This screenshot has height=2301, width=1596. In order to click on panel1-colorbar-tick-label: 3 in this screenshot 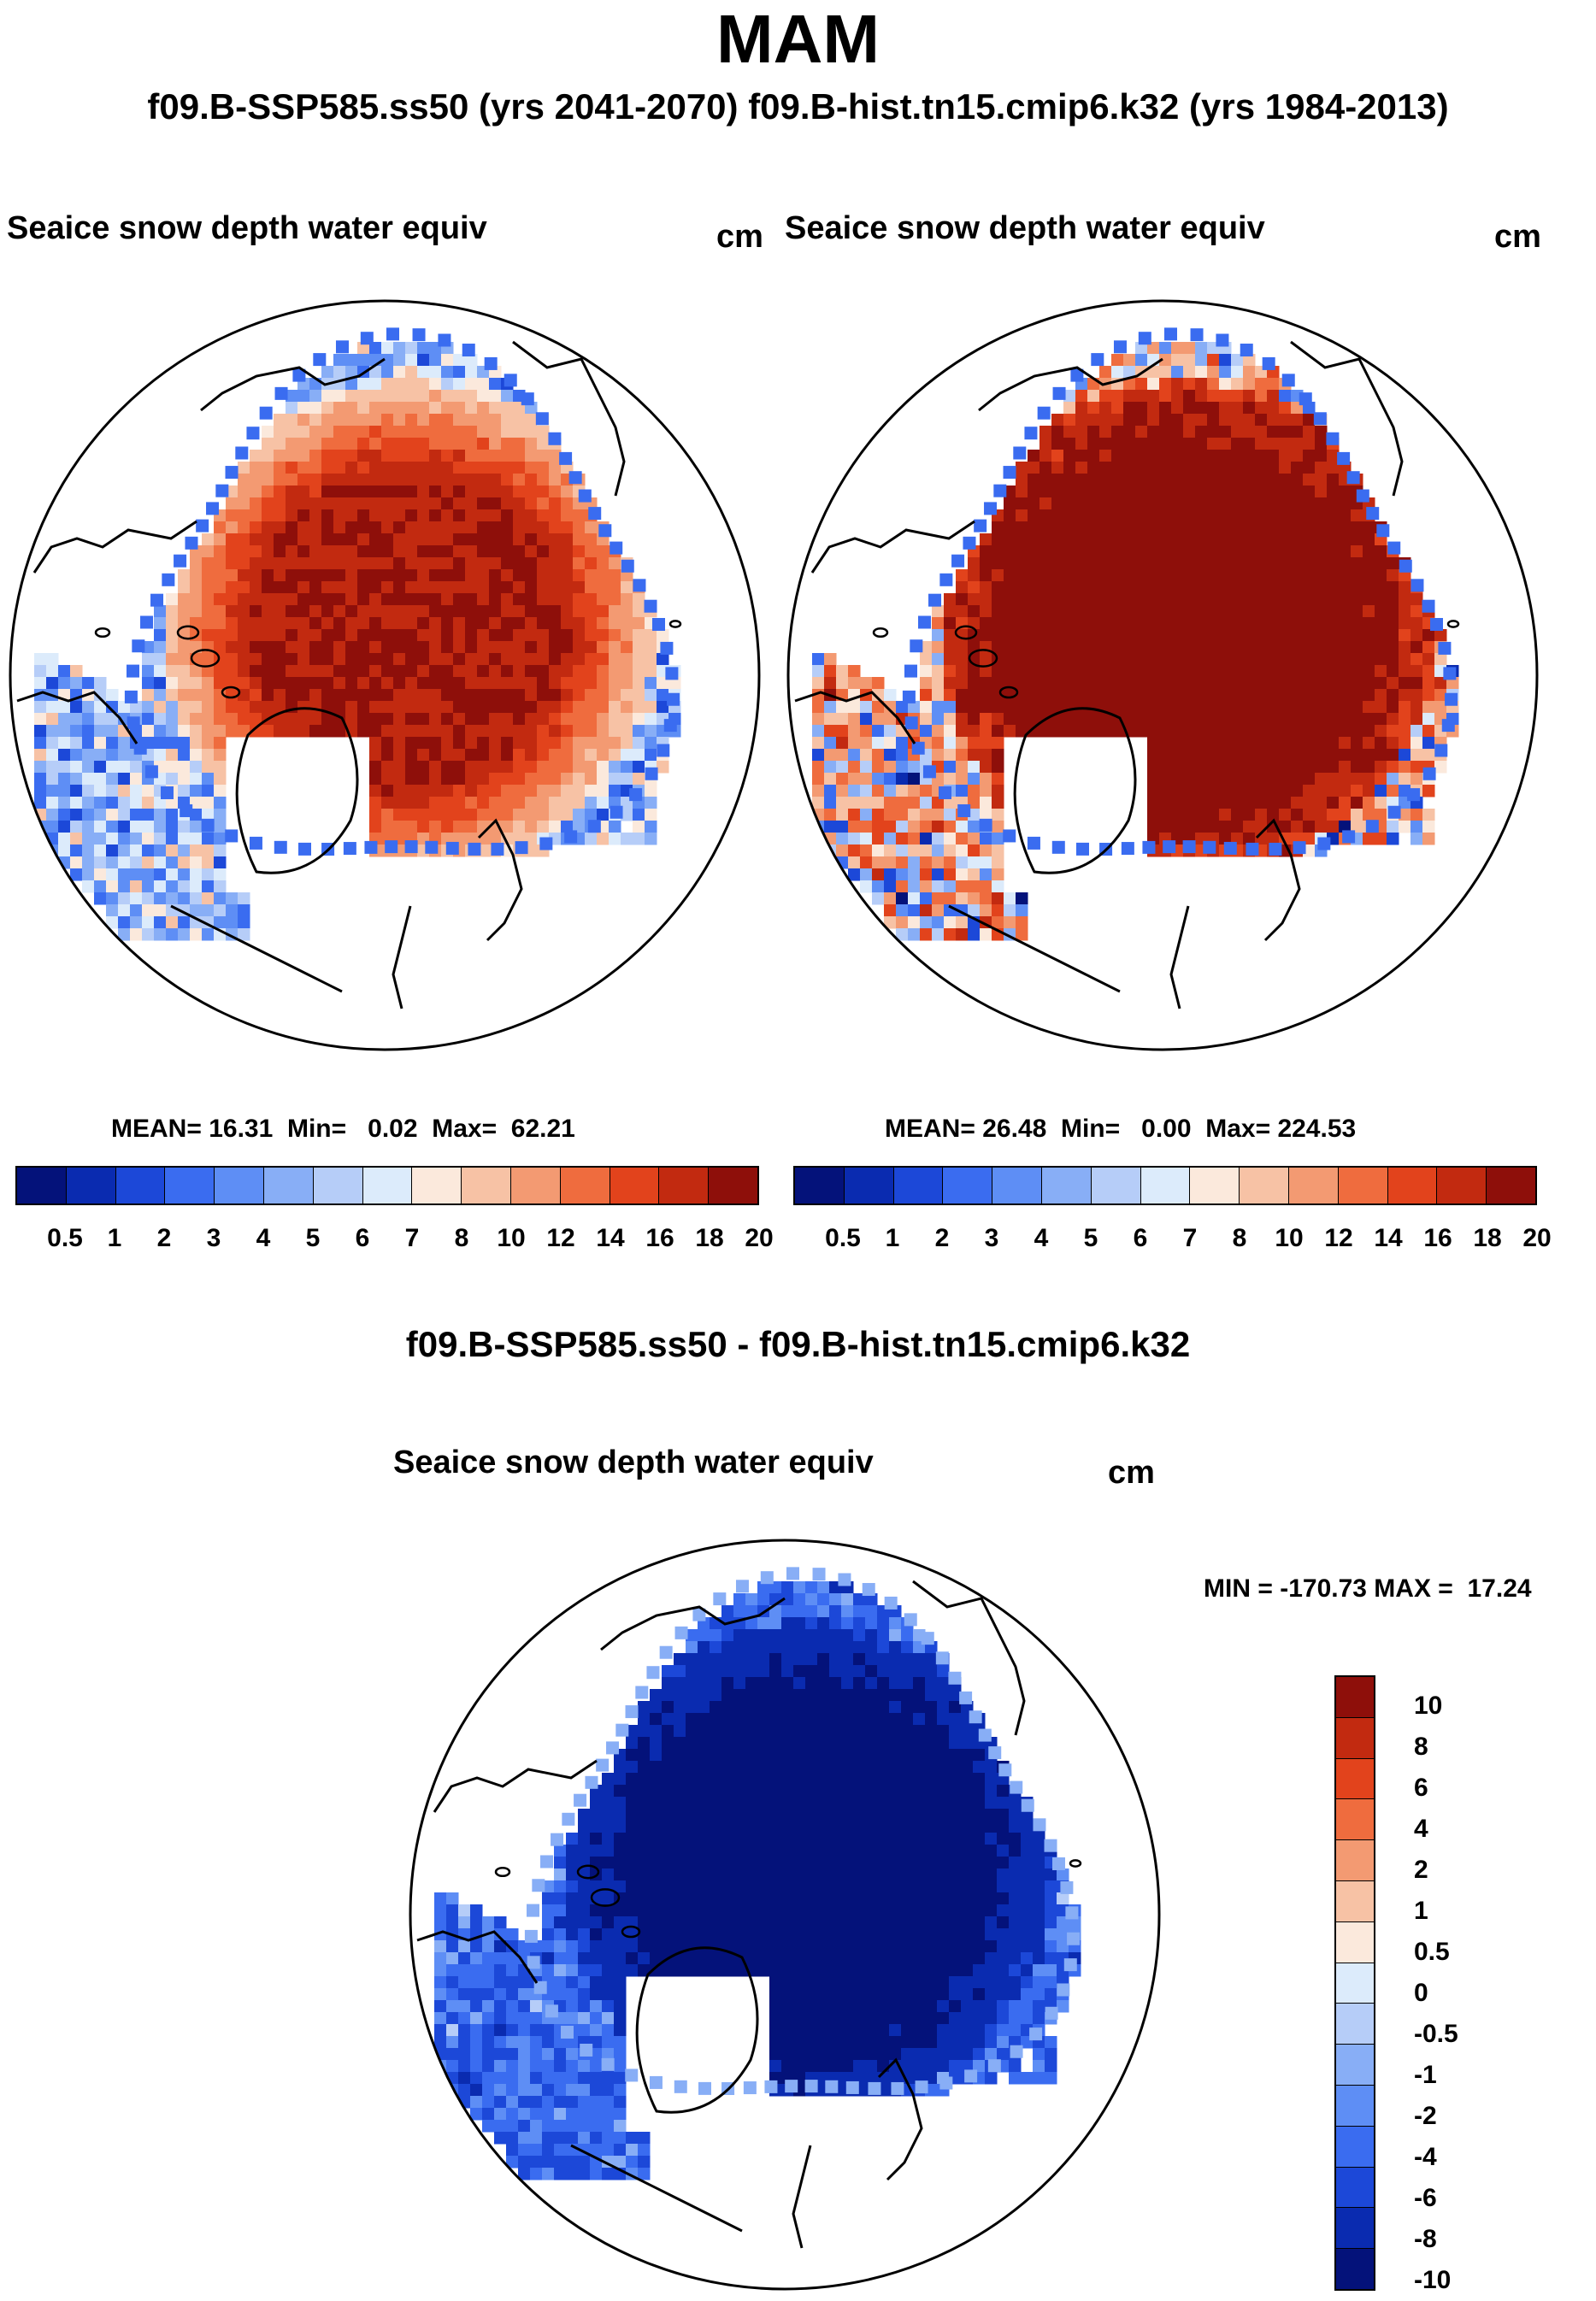, I will do `click(213, 1238)`.